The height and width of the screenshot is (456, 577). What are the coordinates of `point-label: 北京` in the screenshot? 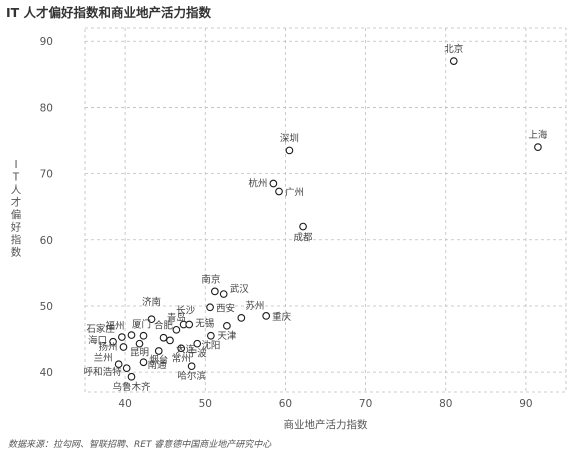 It's located at (453, 49).